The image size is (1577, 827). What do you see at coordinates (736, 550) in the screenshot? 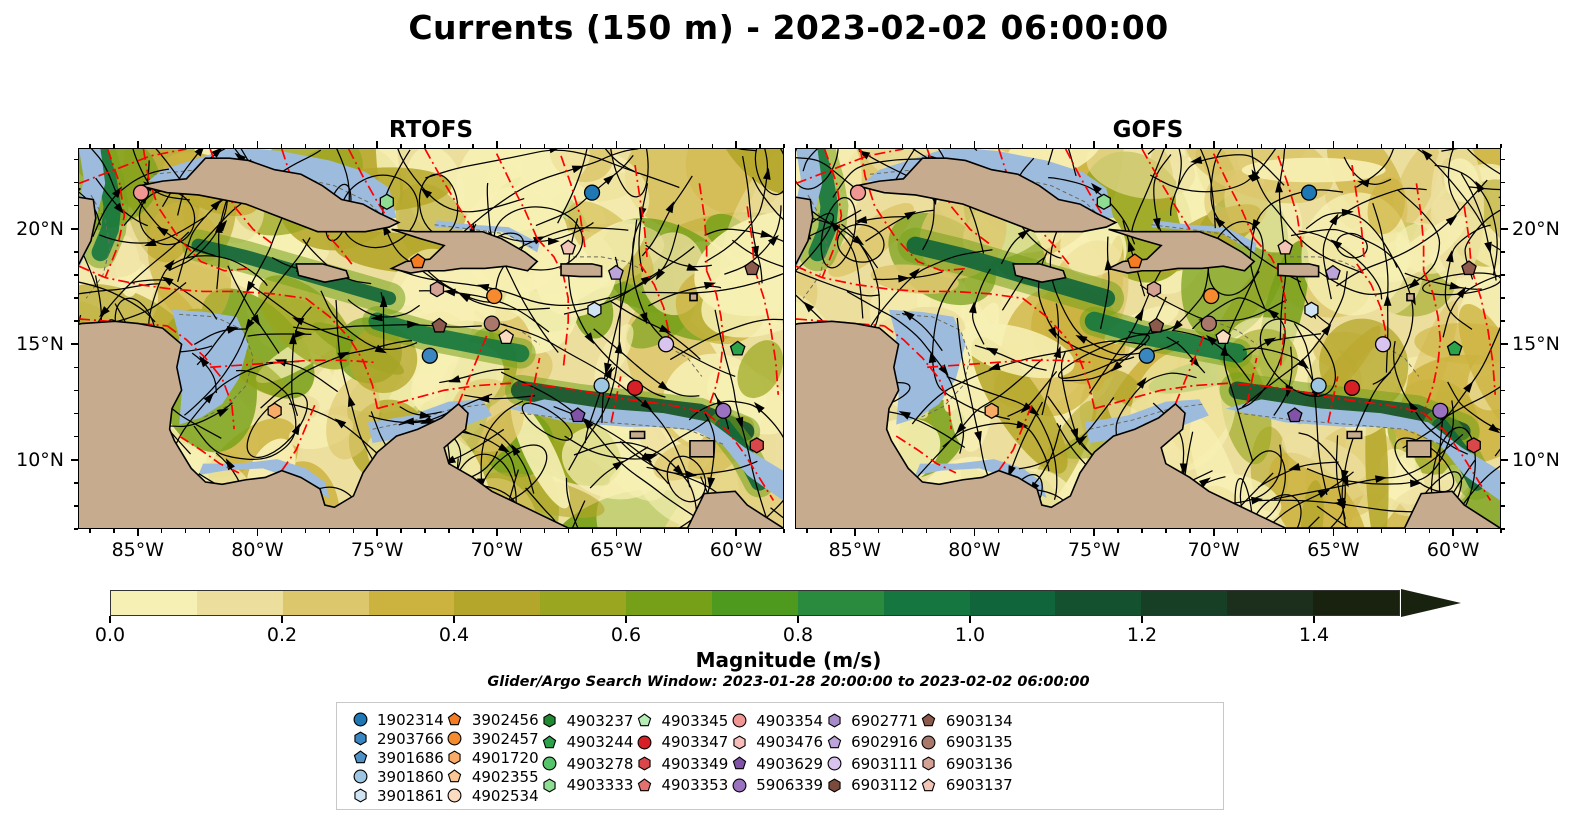
I see `xtick-label: 60°W` at bounding box center [736, 550].